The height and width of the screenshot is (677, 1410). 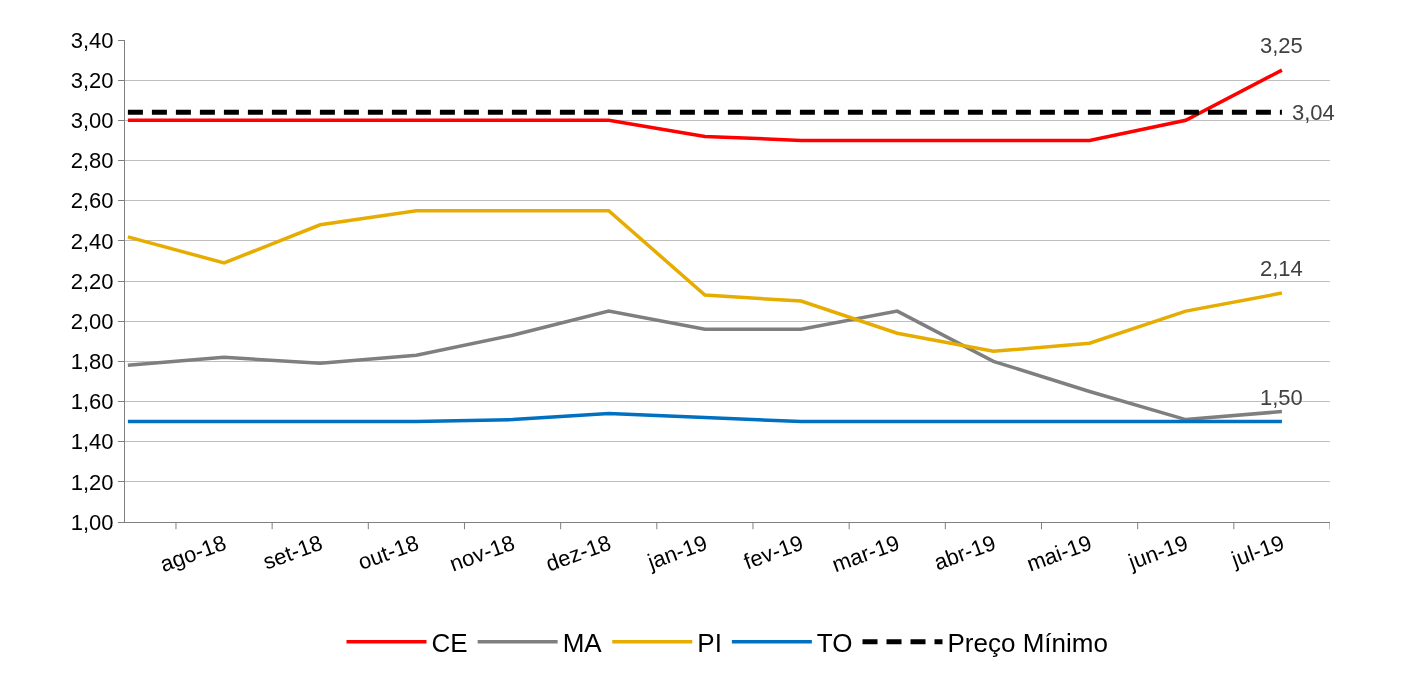 I want to click on x-tick-label: abr-19, so click(x=964, y=552).